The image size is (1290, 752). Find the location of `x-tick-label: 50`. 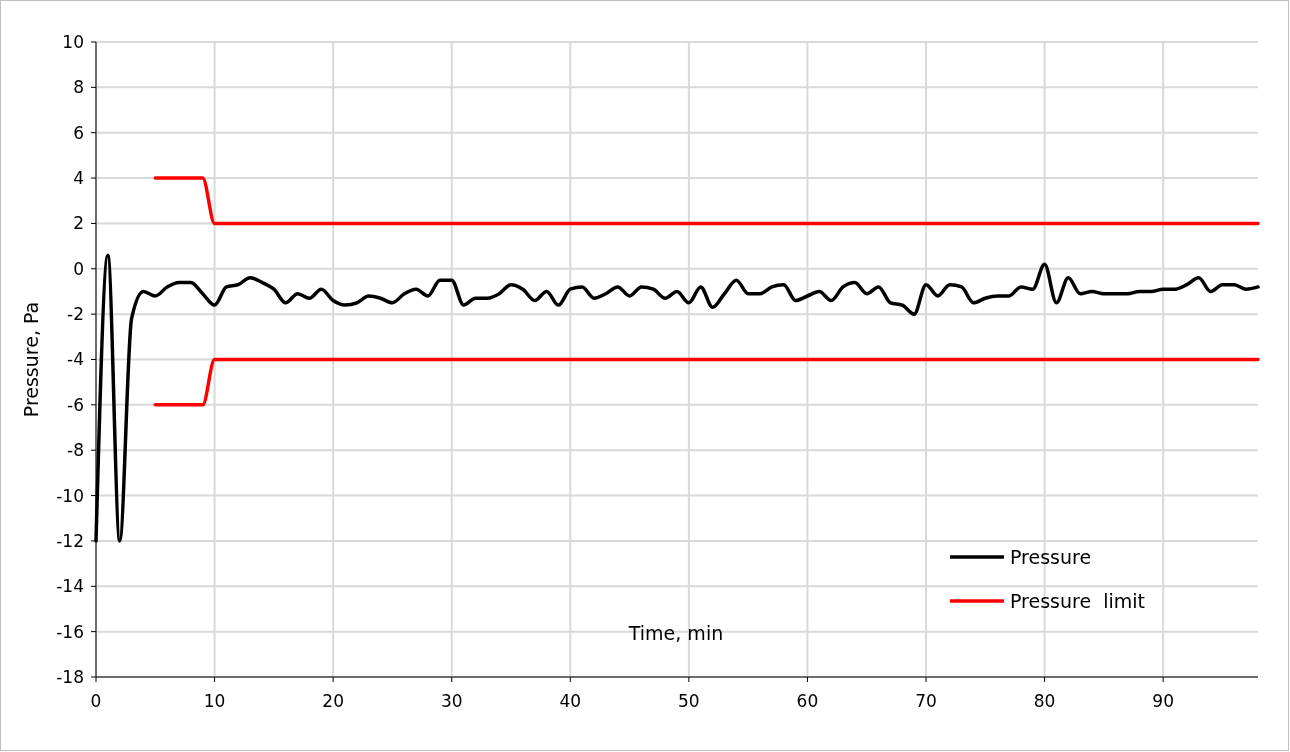

x-tick-label: 50 is located at coordinates (689, 701).